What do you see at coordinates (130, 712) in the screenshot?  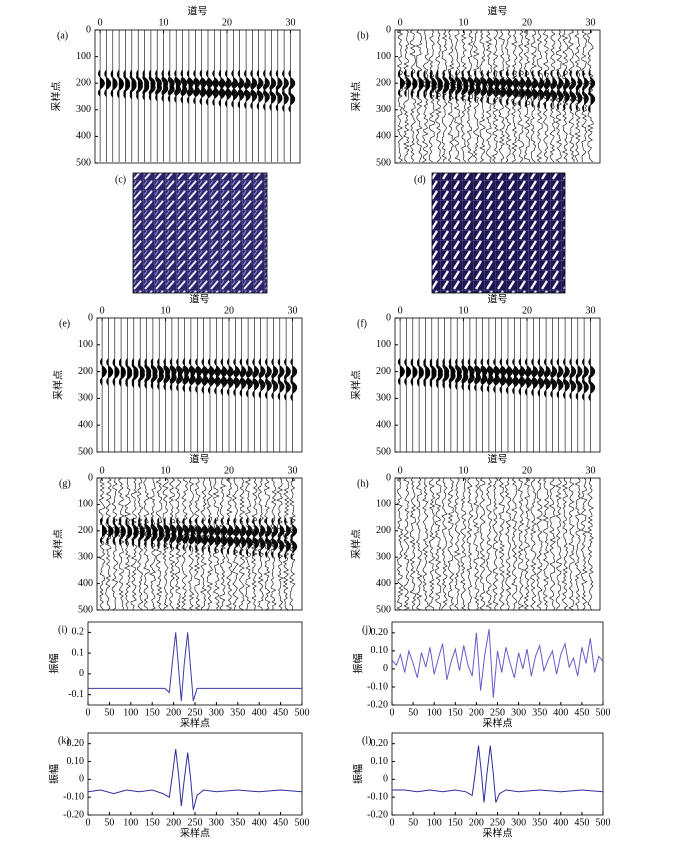 I see `x-tick-label: 100` at bounding box center [130, 712].